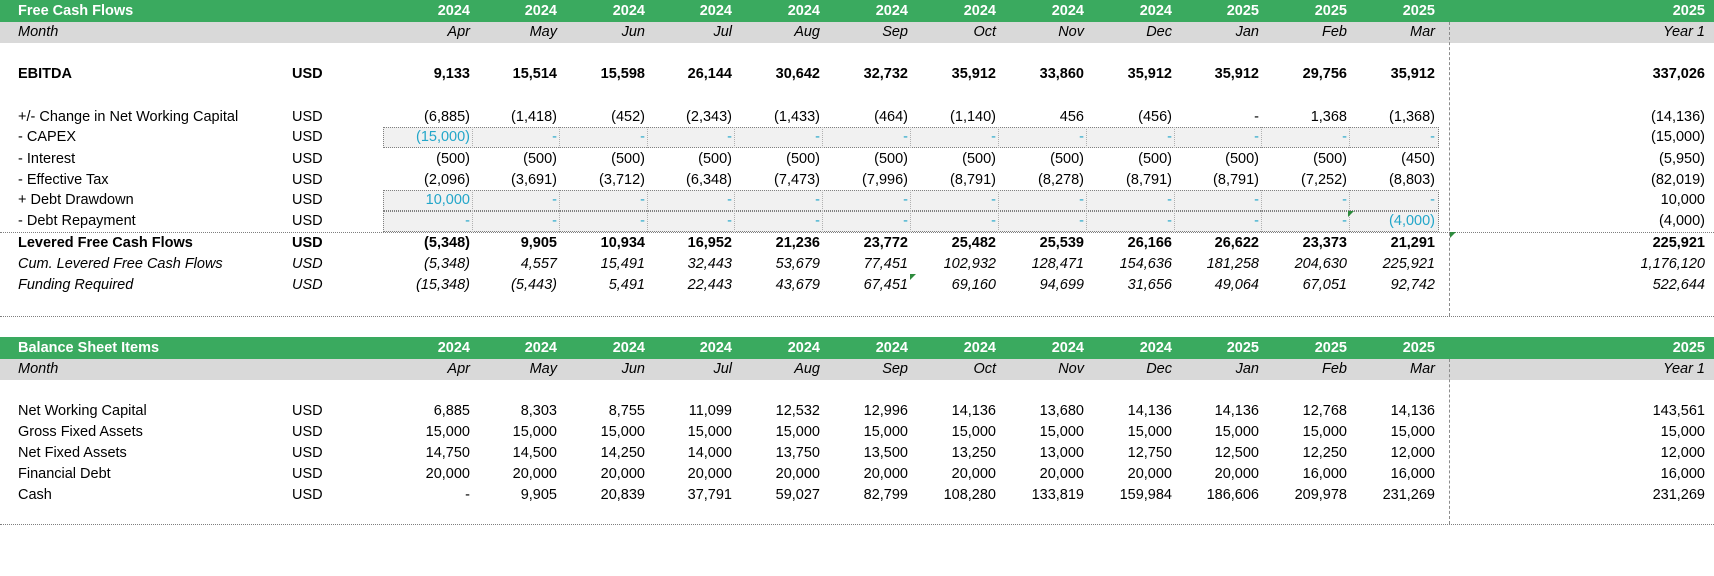 The width and height of the screenshot is (1714, 576). What do you see at coordinates (1256, 200) in the screenshot?
I see `drawdown-value-9: -` at bounding box center [1256, 200].